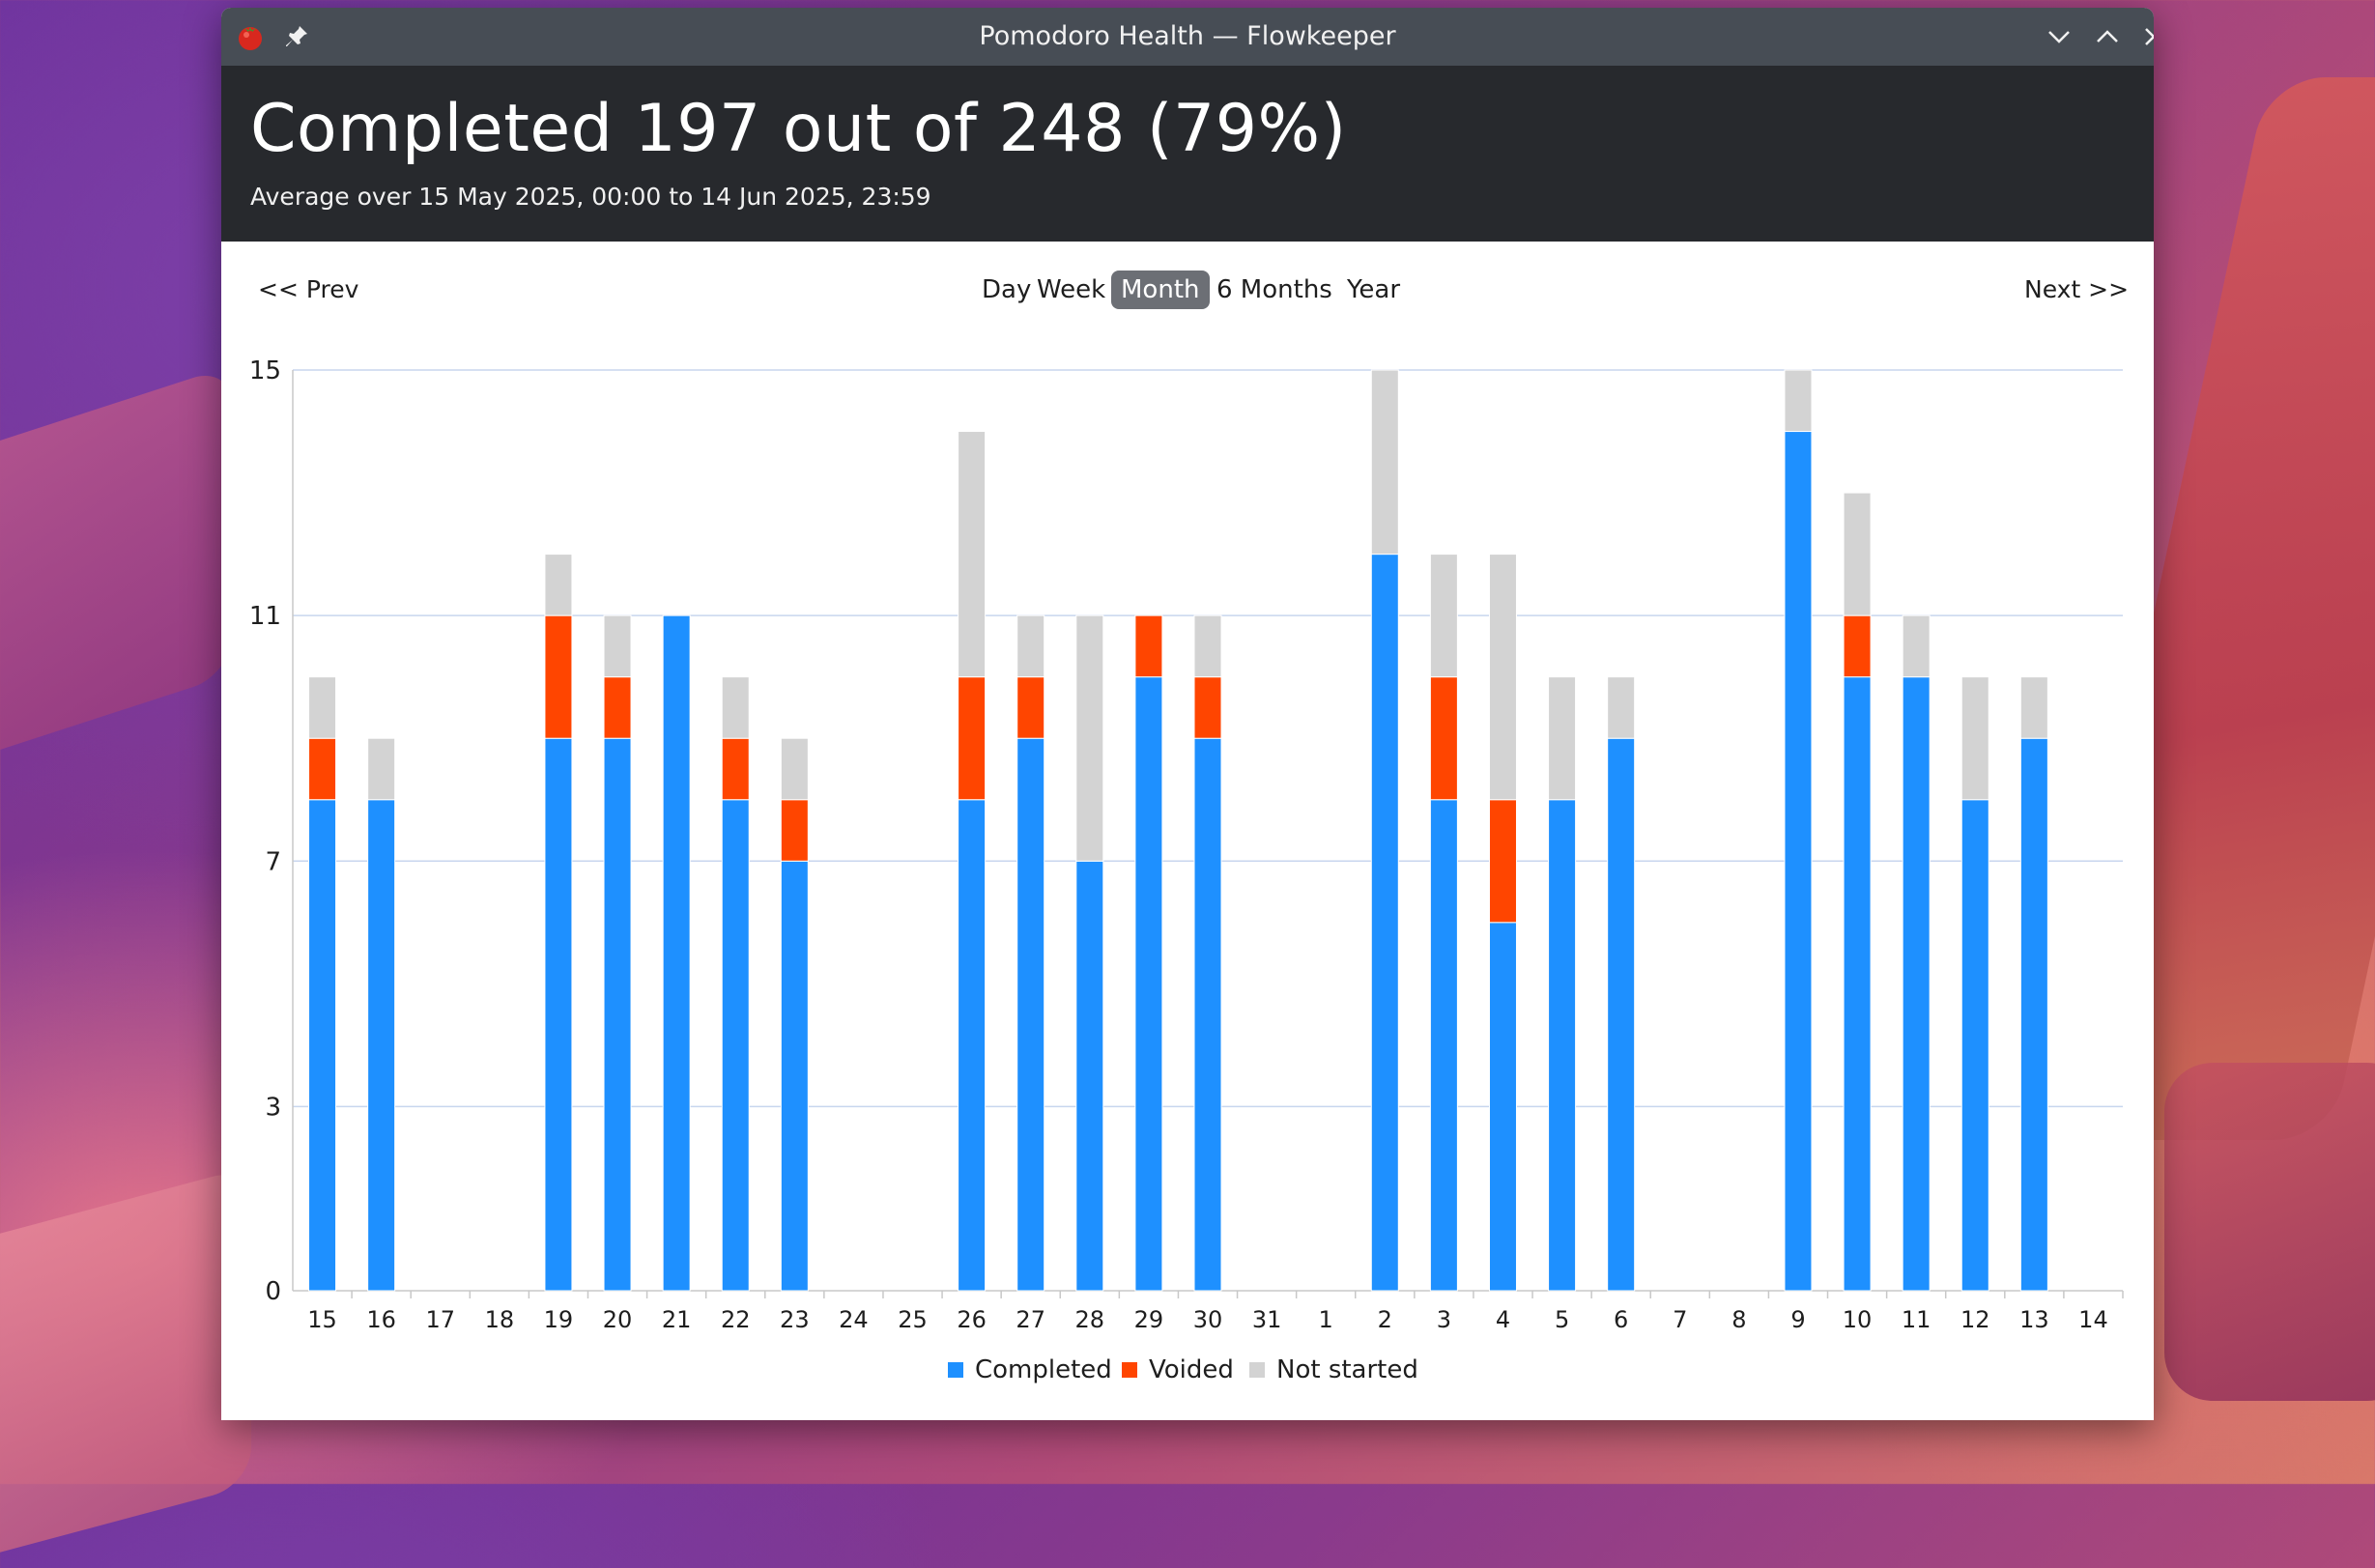 Image resolution: width=2375 pixels, height=1568 pixels. I want to click on x-tick-label: 1, so click(1326, 1319).